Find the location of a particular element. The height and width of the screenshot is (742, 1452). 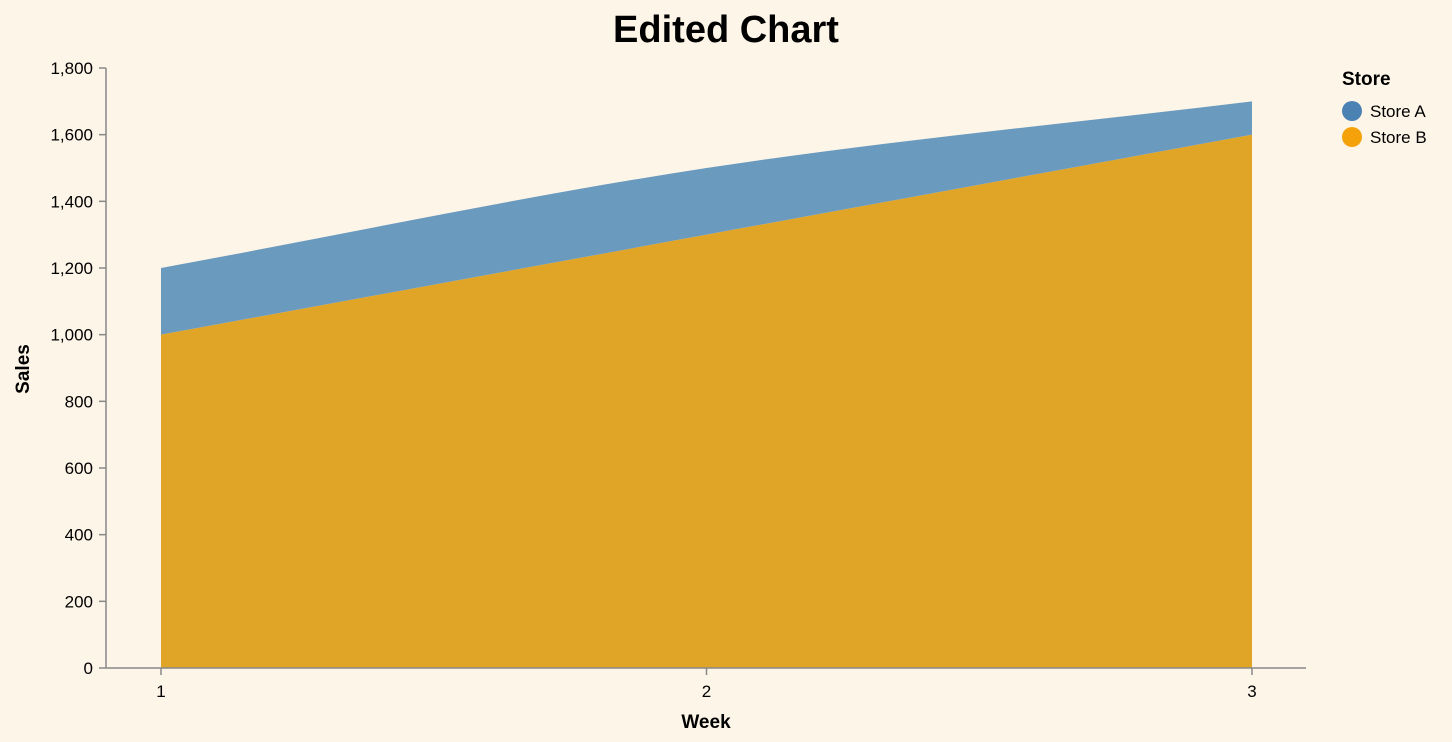

y-tick-label: 1,400 is located at coordinates (71, 201).